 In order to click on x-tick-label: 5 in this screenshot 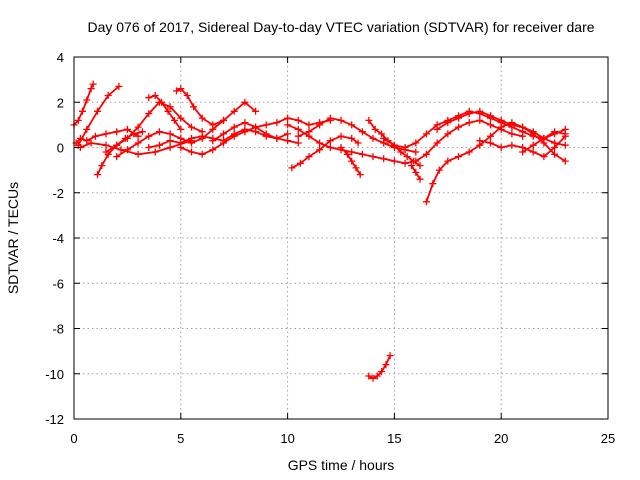, I will do `click(180, 438)`.